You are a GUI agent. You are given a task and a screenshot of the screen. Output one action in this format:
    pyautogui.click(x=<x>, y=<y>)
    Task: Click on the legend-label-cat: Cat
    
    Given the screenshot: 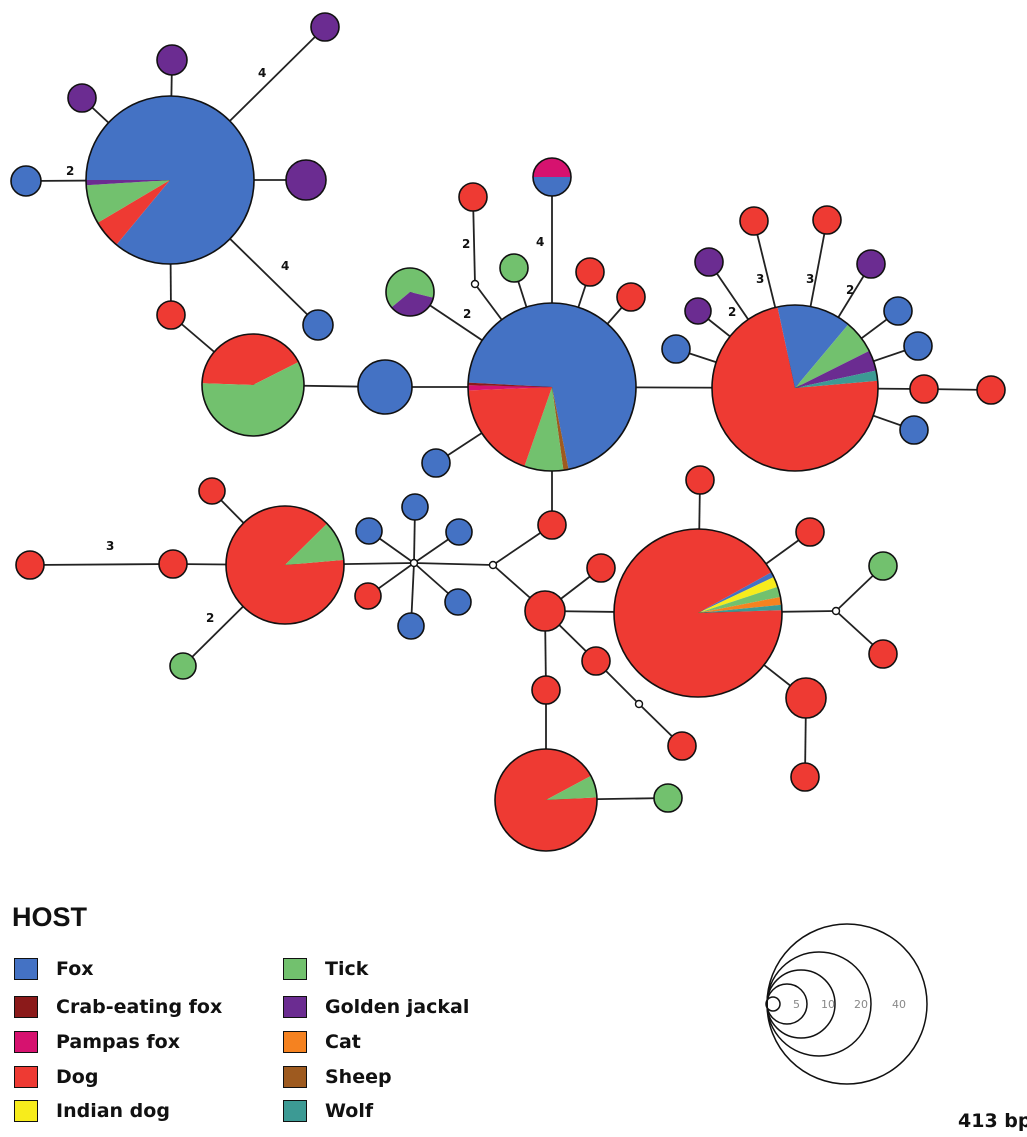 What is the action you would take?
    pyautogui.click(x=343, y=1042)
    